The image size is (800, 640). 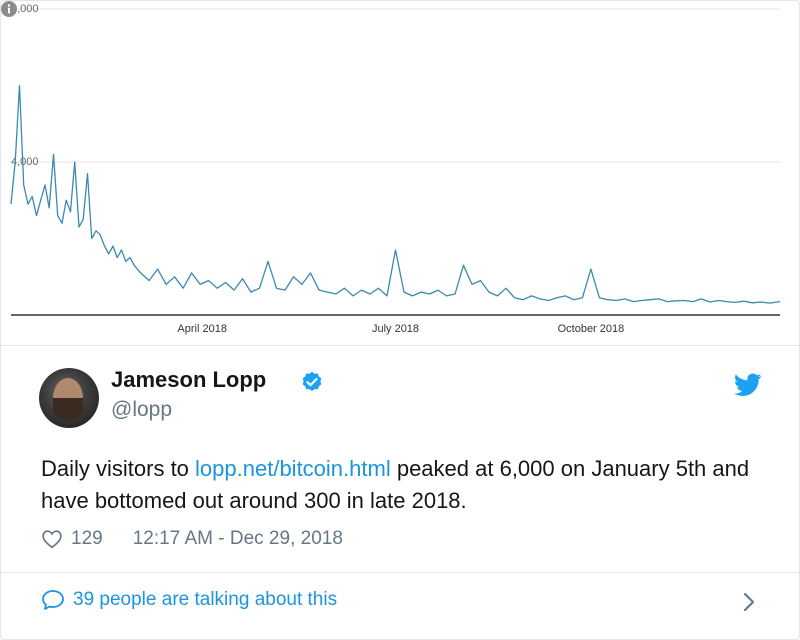 I want to click on avatar, so click(x=69, y=398).